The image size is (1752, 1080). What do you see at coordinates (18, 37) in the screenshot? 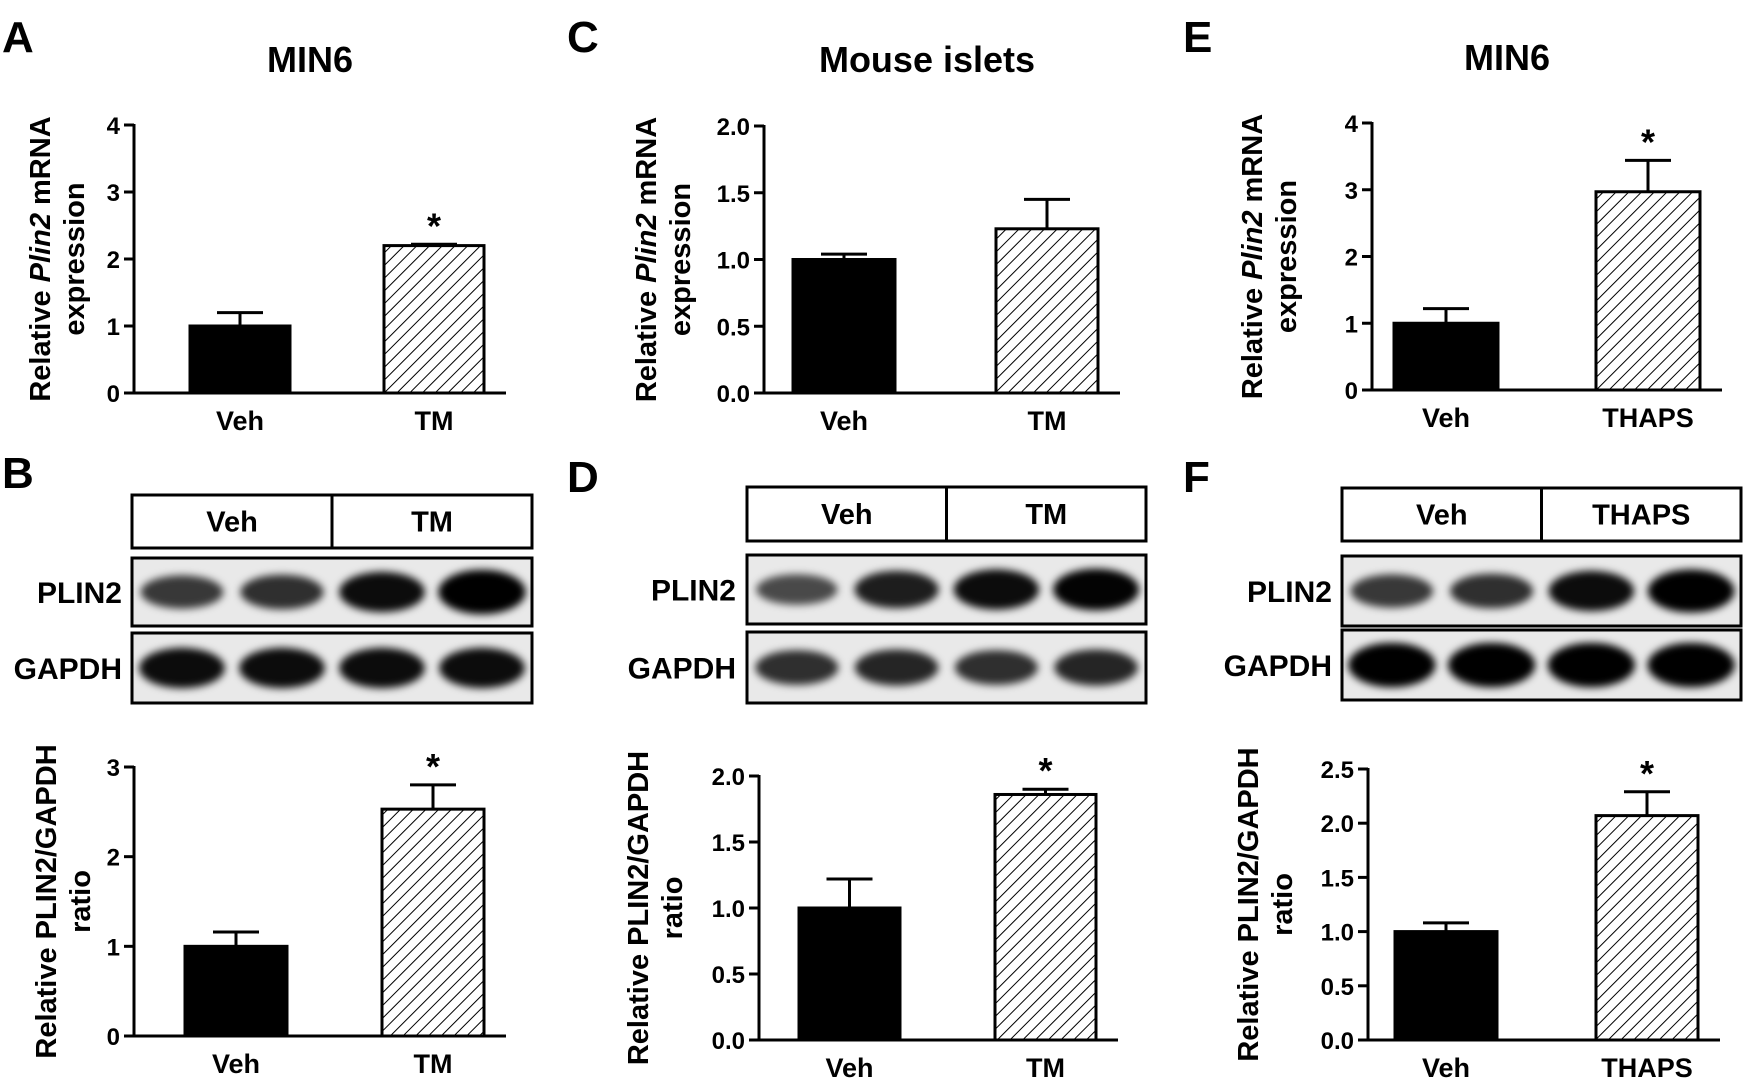
I see `panel-label-a: A` at bounding box center [18, 37].